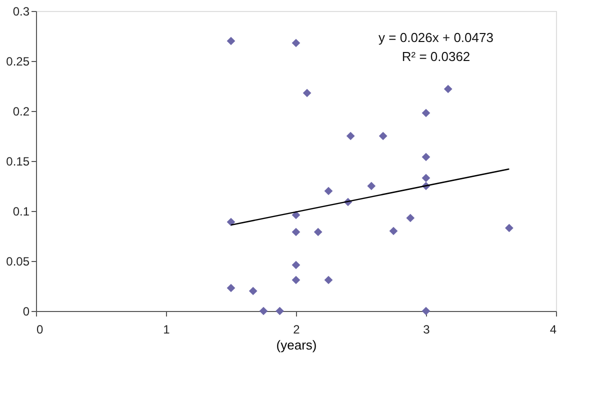 The image size is (589, 396). What do you see at coordinates (296, 329) in the screenshot?
I see `x-tick-label: 2` at bounding box center [296, 329].